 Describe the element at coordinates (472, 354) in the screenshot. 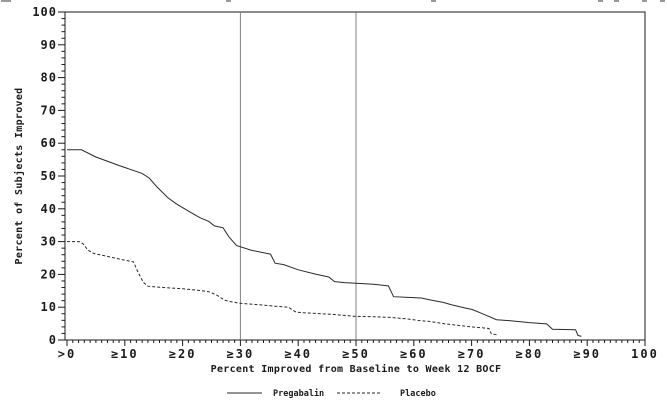

I see `x-tick-label: ≥70` at that location.